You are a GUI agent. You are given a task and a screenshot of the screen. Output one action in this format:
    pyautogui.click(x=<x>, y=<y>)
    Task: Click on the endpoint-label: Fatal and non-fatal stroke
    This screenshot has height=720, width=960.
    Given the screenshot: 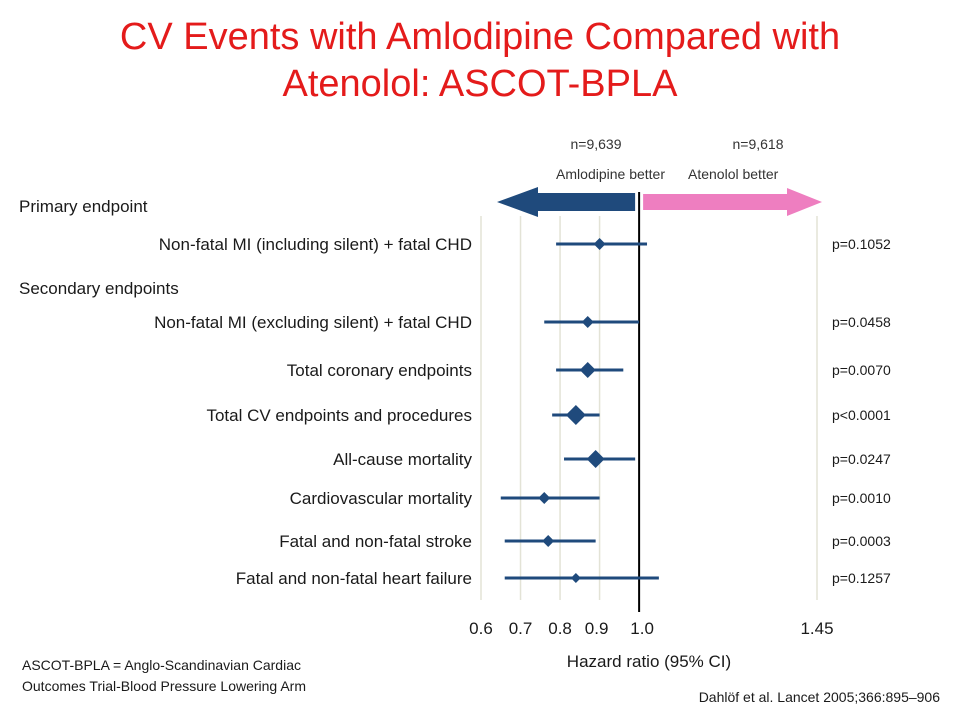 What is the action you would take?
    pyautogui.click(x=375, y=541)
    